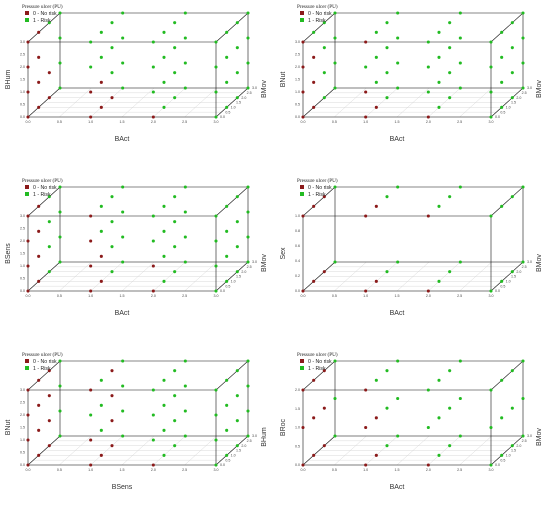 The width and height of the screenshot is (550, 522). What do you see at coordinates (227, 286) in the screenshot?
I see `z-tick-label: 0.5` at bounding box center [227, 286].